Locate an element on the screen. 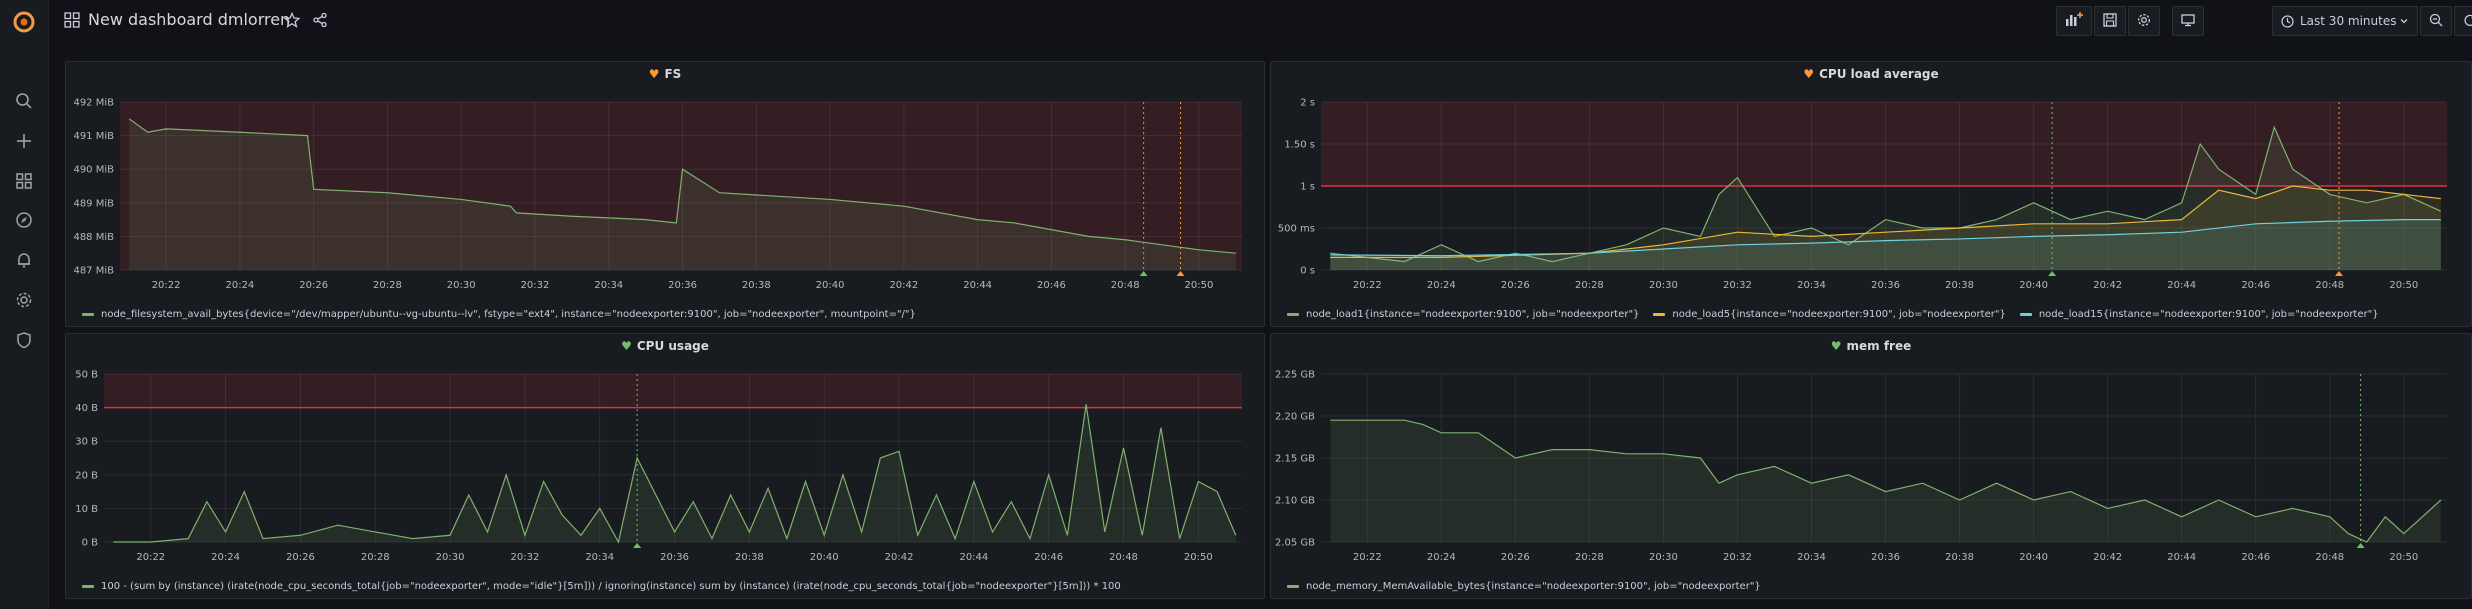 The image size is (2472, 609). y-tick-label: 487 MiB is located at coordinates (93, 271).